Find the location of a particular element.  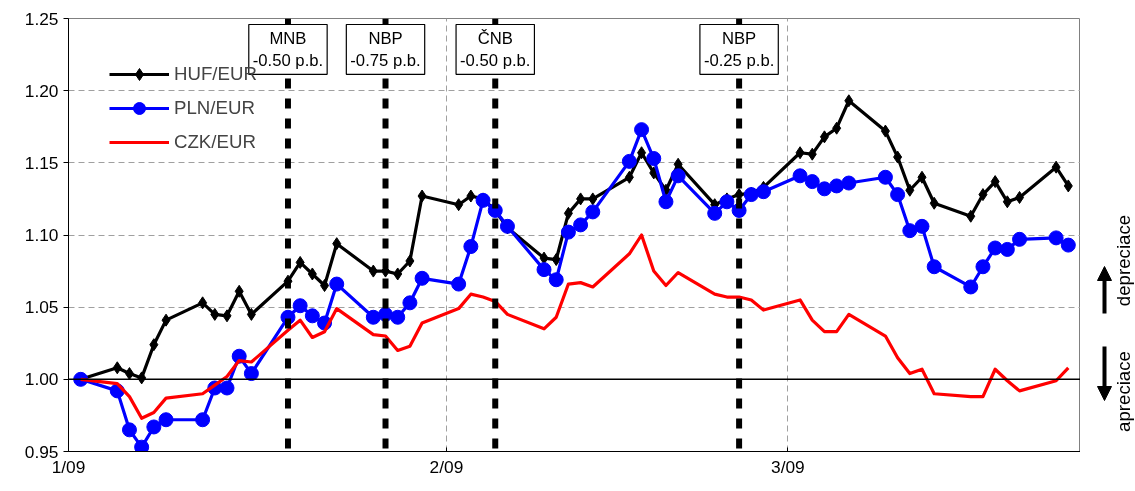

ref-line-label: ČNB -0.50 p.b. is located at coordinates (495, 49).